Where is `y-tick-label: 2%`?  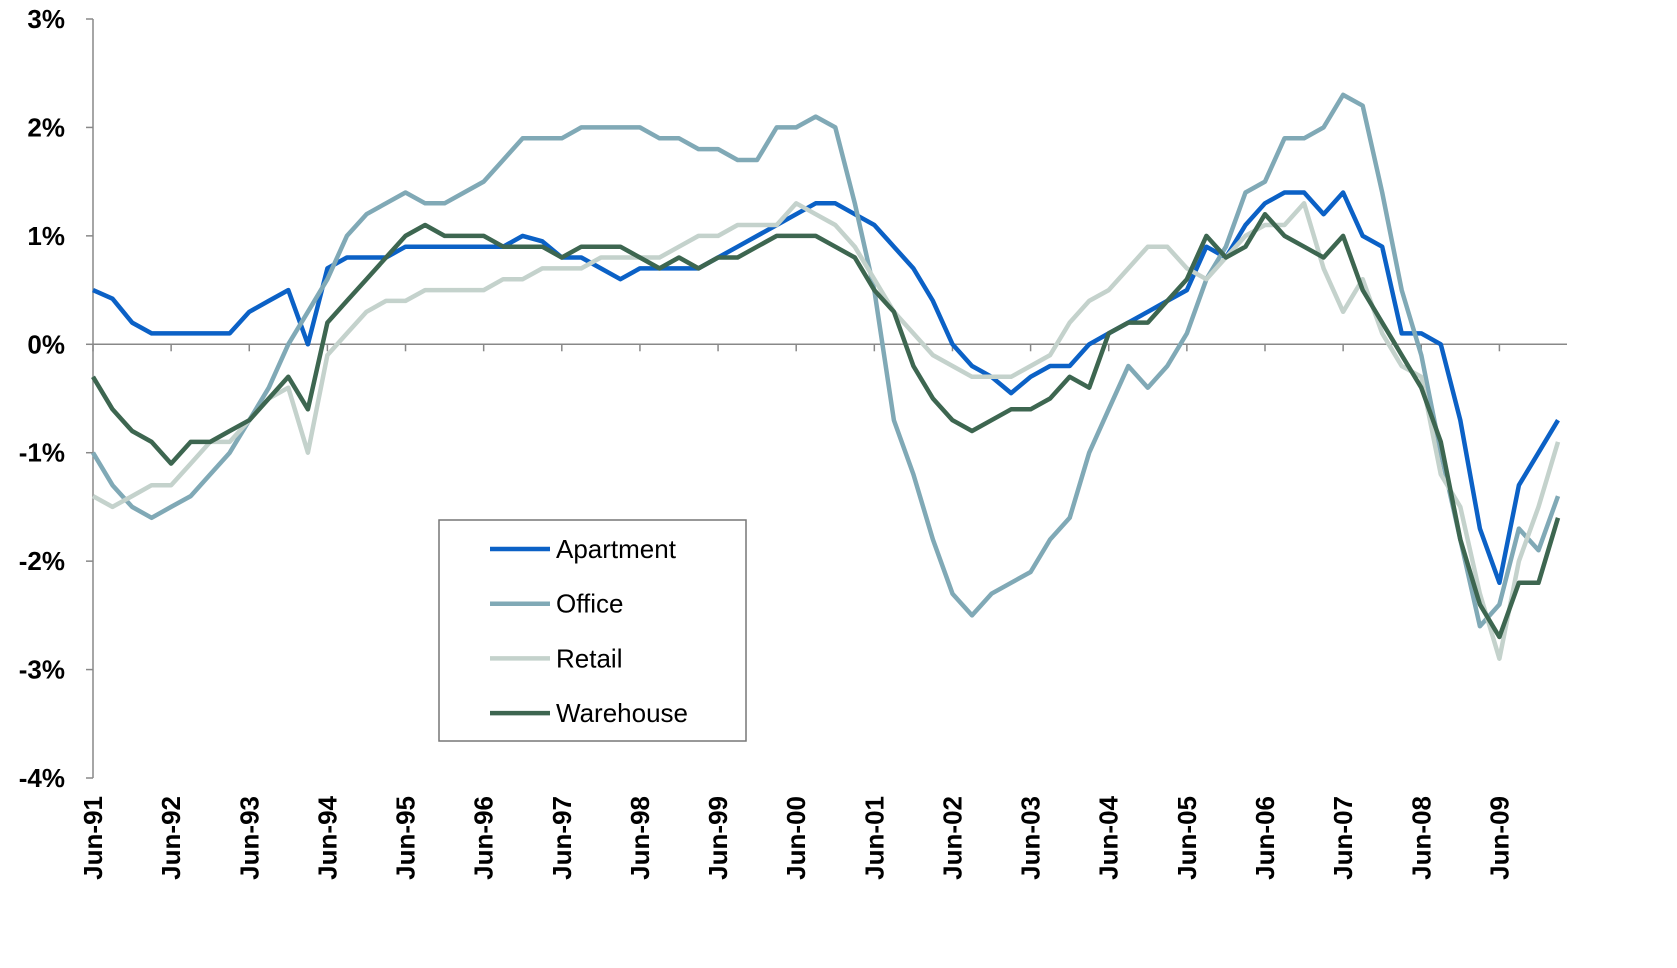
y-tick-label: 2% is located at coordinates (46, 127).